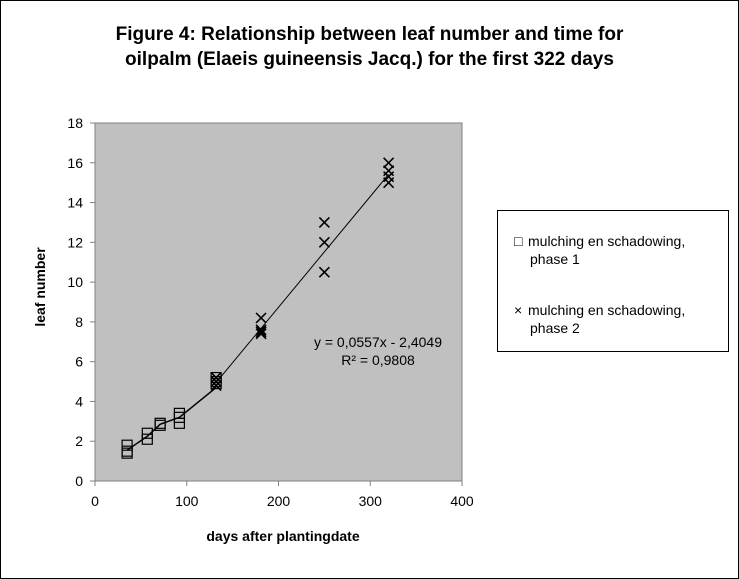 The height and width of the screenshot is (579, 739). Describe the element at coordinates (616, 319) in the screenshot. I see `legend-item-phase-2: × mulching en schadowing, phase 2` at that location.